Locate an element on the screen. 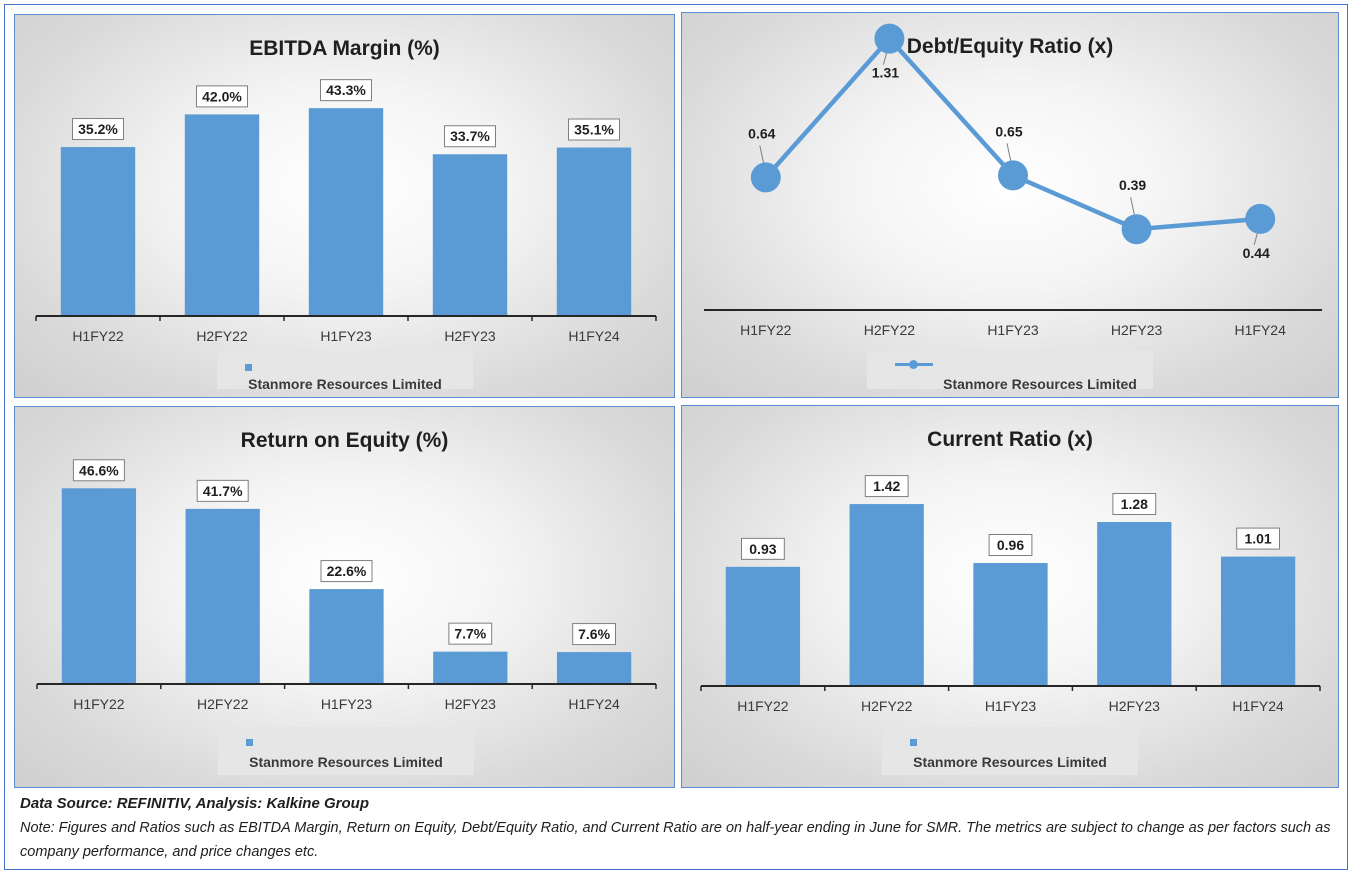 Image resolution: width=1354 pixels, height=875 pixels. data-label: 1.28 is located at coordinates (1134, 504).